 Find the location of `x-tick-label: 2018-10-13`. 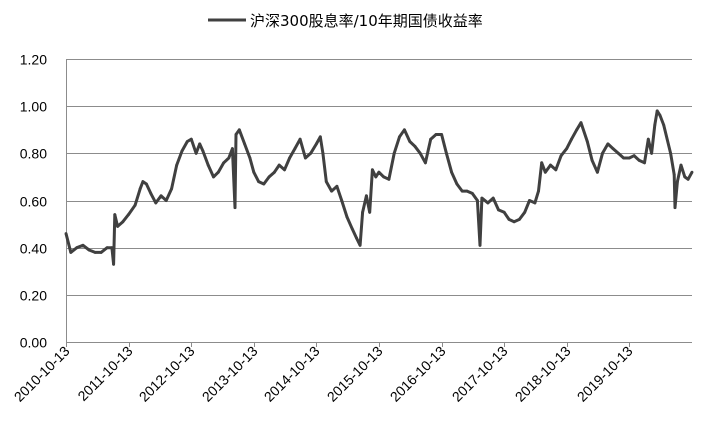

x-tick-label: 2018-10-13 is located at coordinates (543, 374).